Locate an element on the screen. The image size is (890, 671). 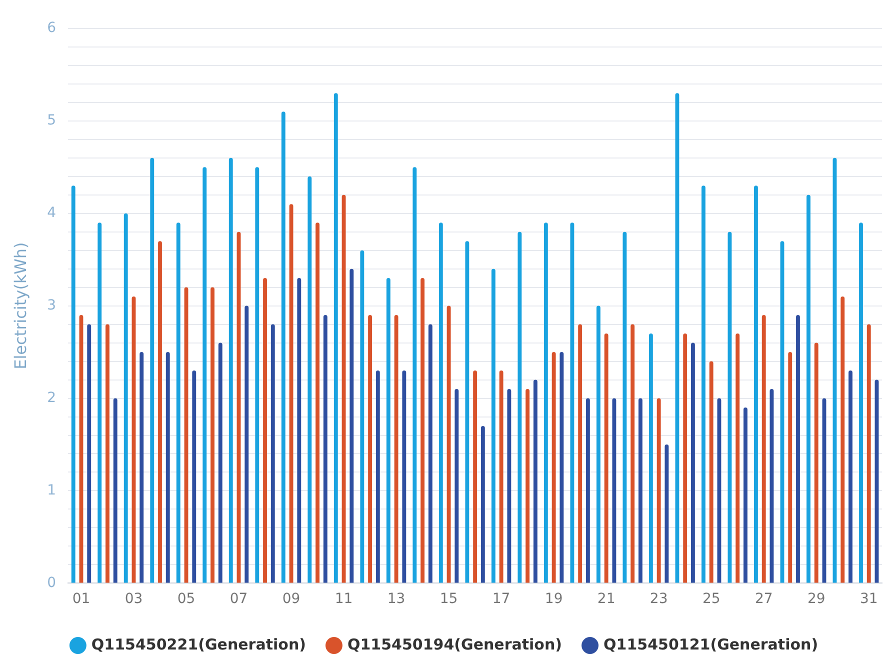
x-tick-label: 07 is located at coordinates (239, 599).